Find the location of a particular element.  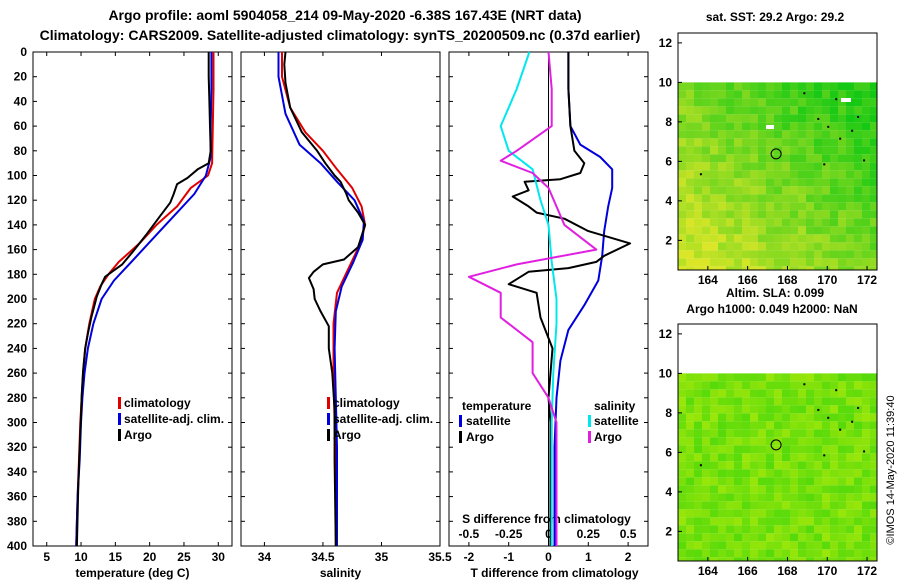

island-mark is located at coordinates (836, 99).